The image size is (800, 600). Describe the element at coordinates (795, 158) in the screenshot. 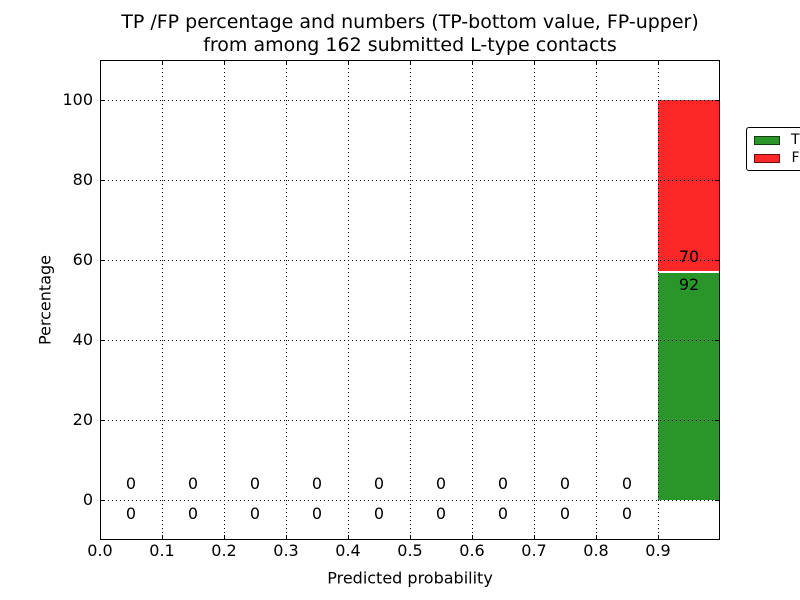

I see `legend-label-fp: FP` at that location.